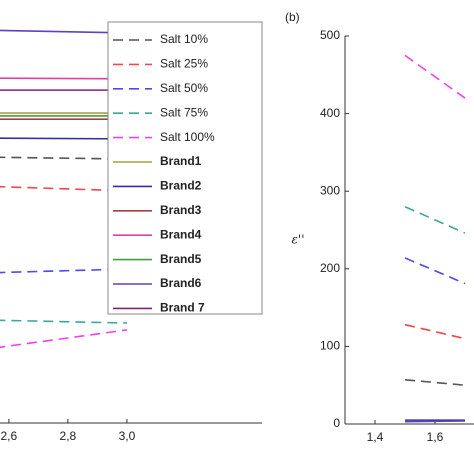 The image size is (474, 474). What do you see at coordinates (375, 437) in the screenshot?
I see `x-tick-label: 1,4` at bounding box center [375, 437].